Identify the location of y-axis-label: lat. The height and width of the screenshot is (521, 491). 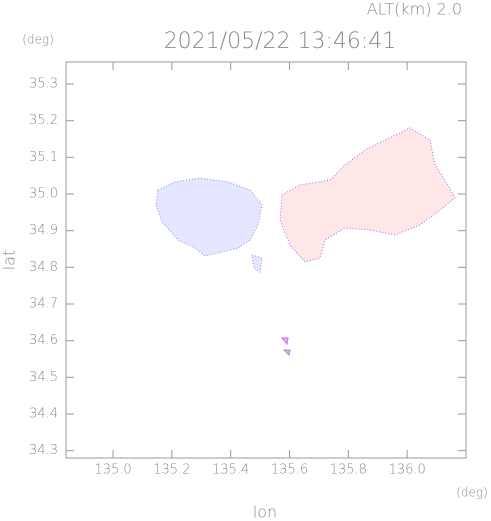
(9, 260).